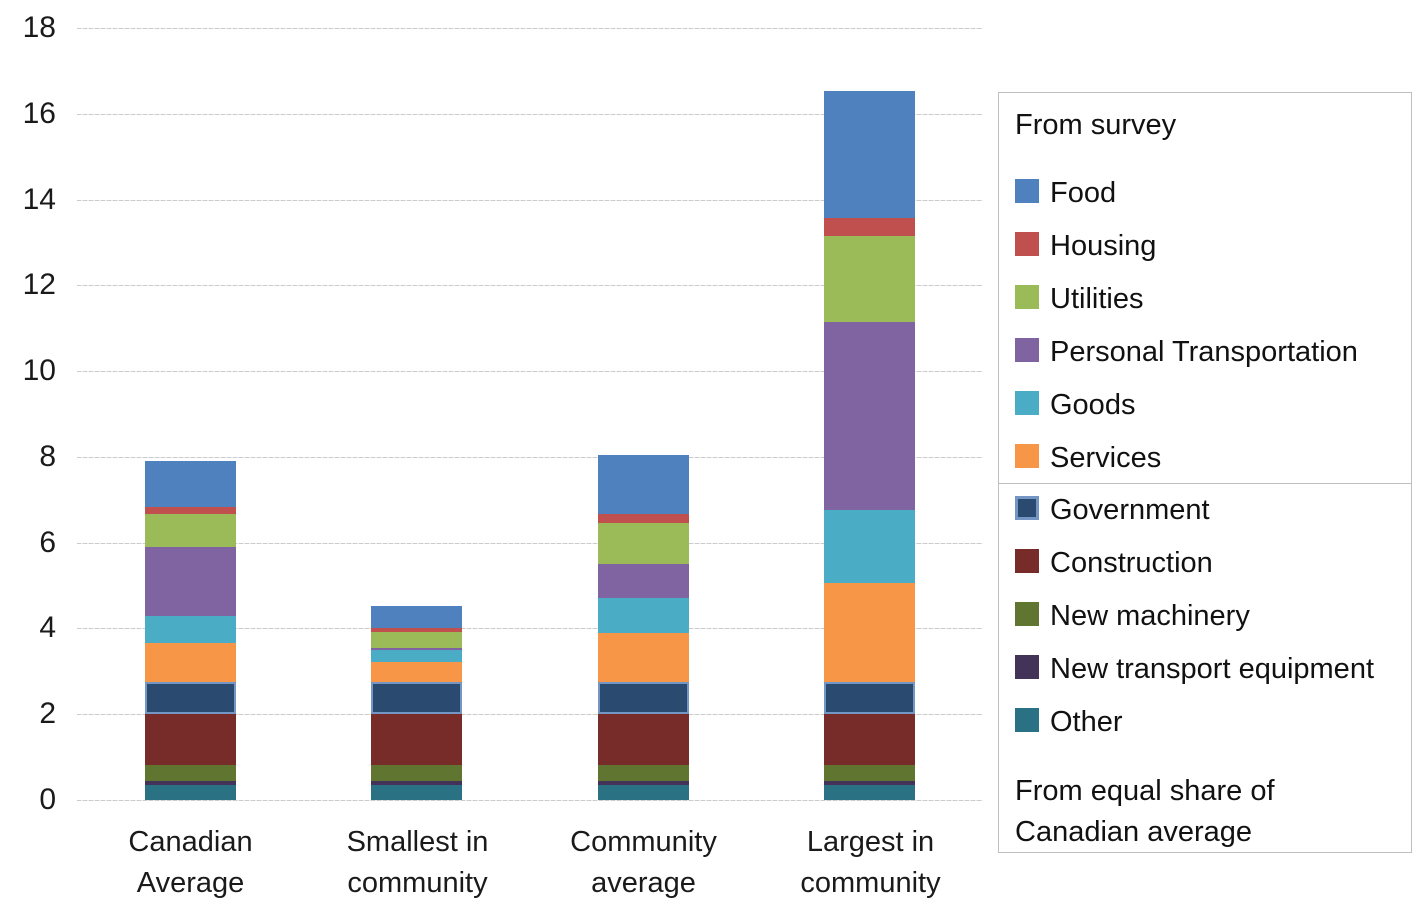 The width and height of the screenshot is (1420, 916). I want to click on legend-label-new-machinery: New machinery, so click(1150, 616).